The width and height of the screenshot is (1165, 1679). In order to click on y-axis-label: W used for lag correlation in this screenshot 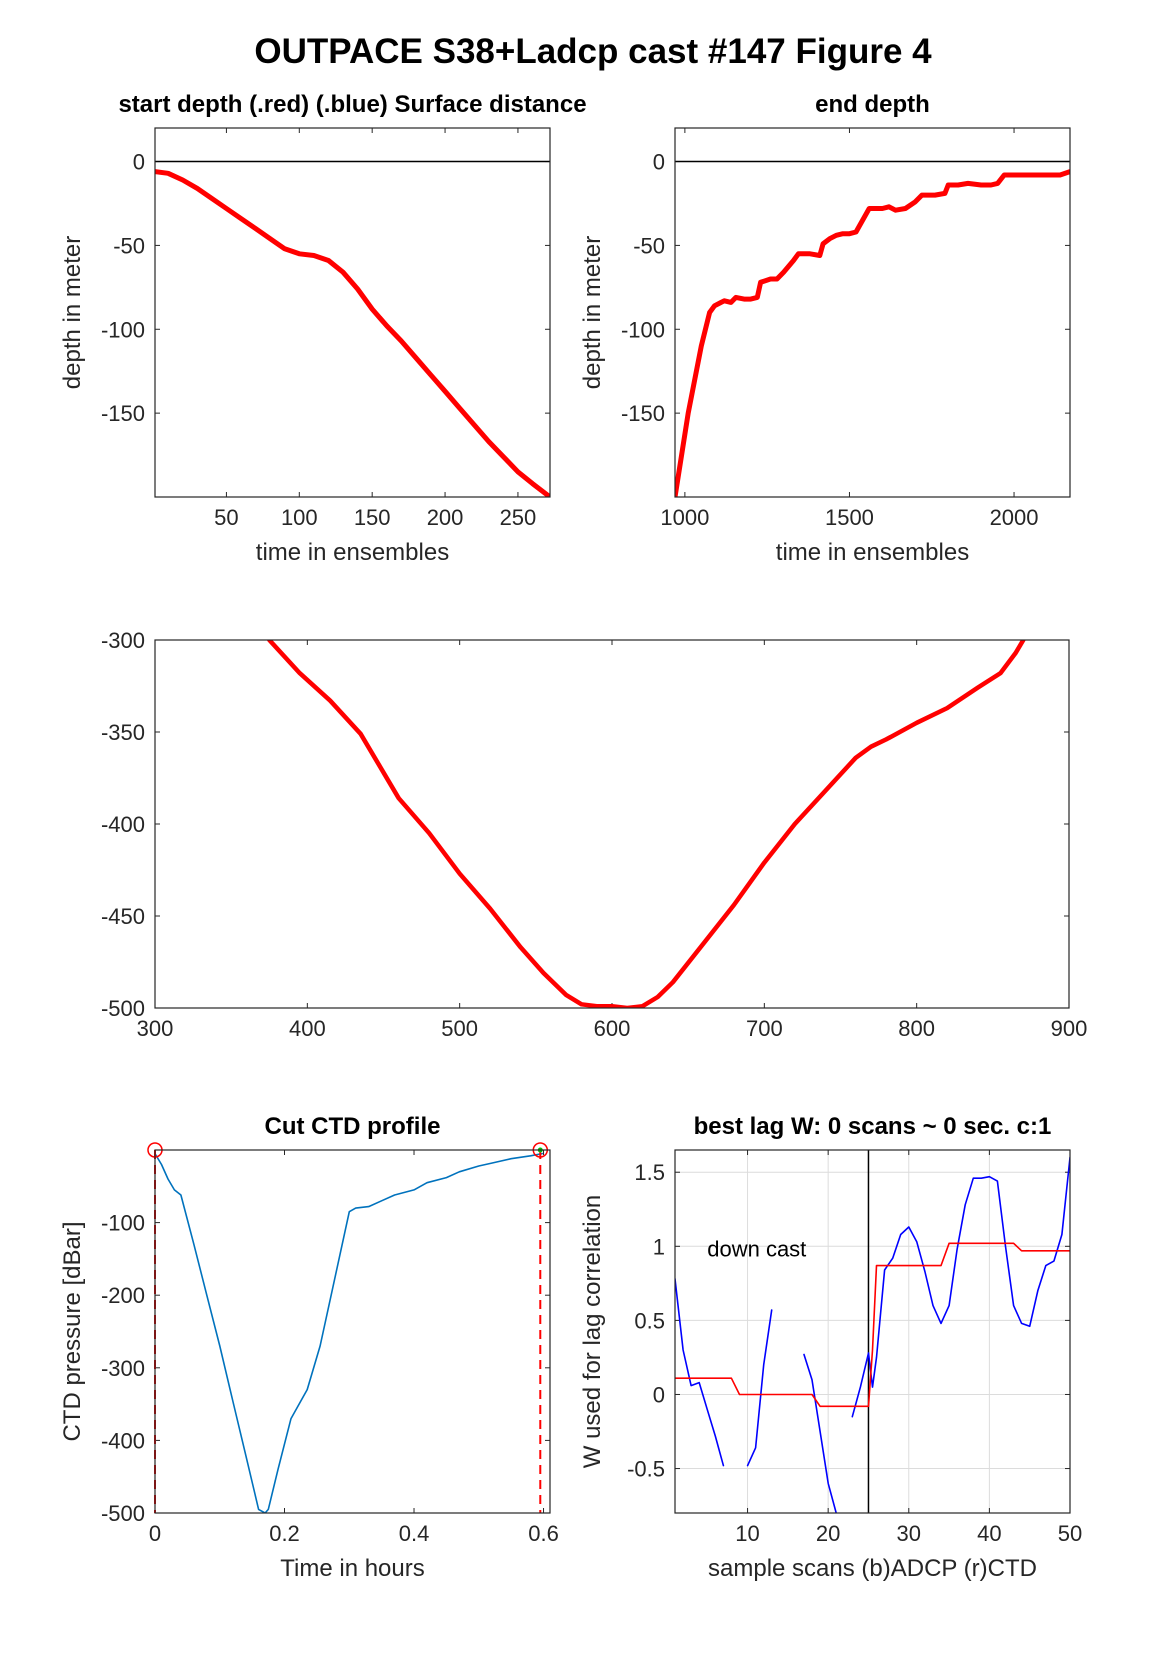, I will do `click(592, 1331)`.